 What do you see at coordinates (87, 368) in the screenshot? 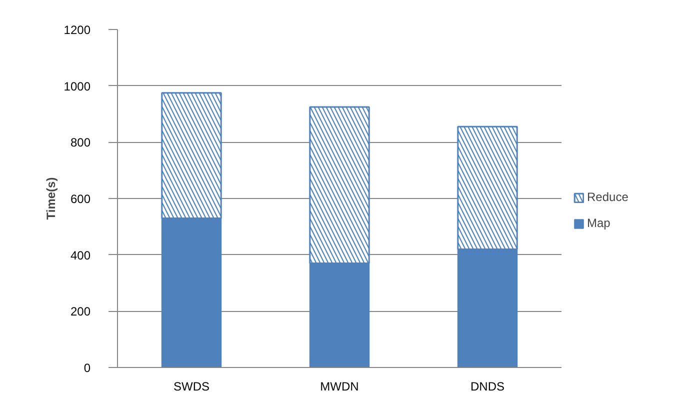
I see `y-tick-label: 0` at bounding box center [87, 368].